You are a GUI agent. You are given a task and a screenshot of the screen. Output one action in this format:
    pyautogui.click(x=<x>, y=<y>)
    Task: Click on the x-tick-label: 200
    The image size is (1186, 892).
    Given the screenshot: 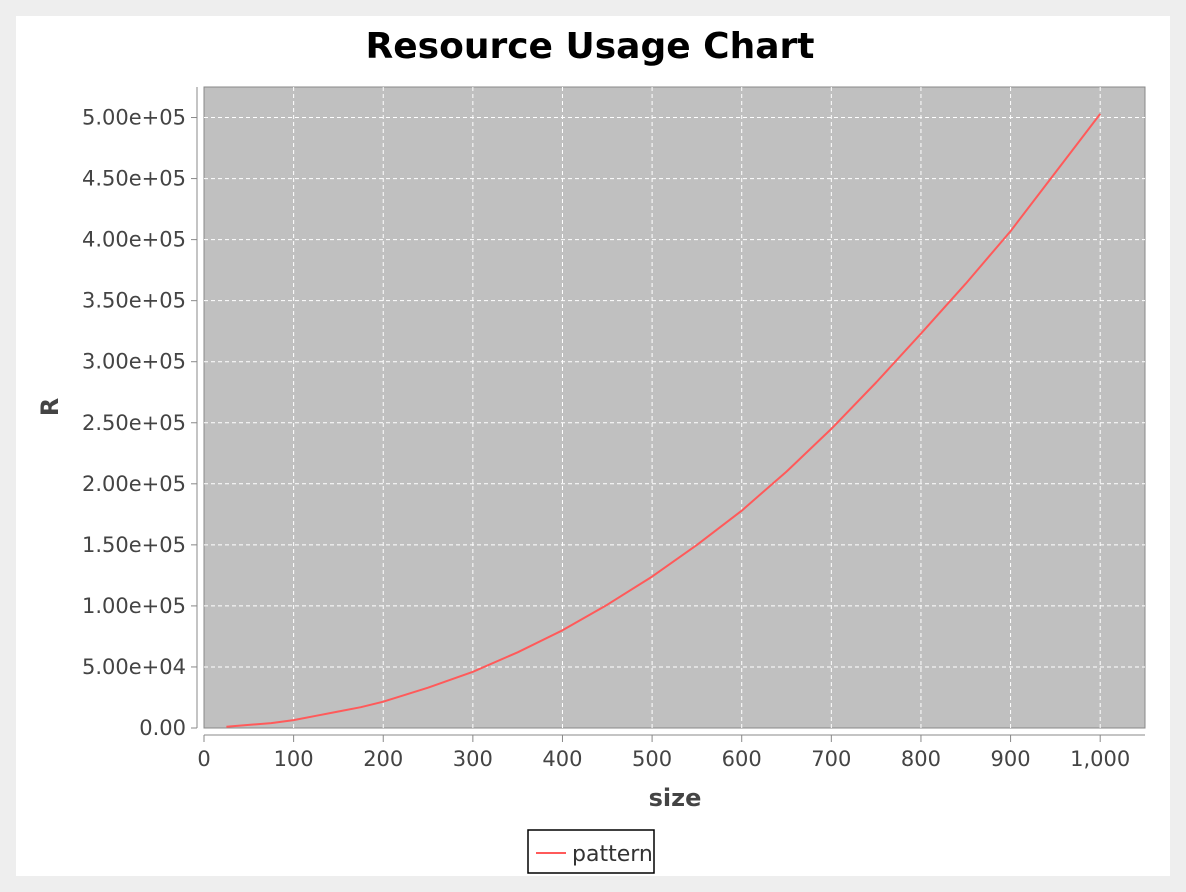 What is the action you would take?
    pyautogui.click(x=383, y=759)
    